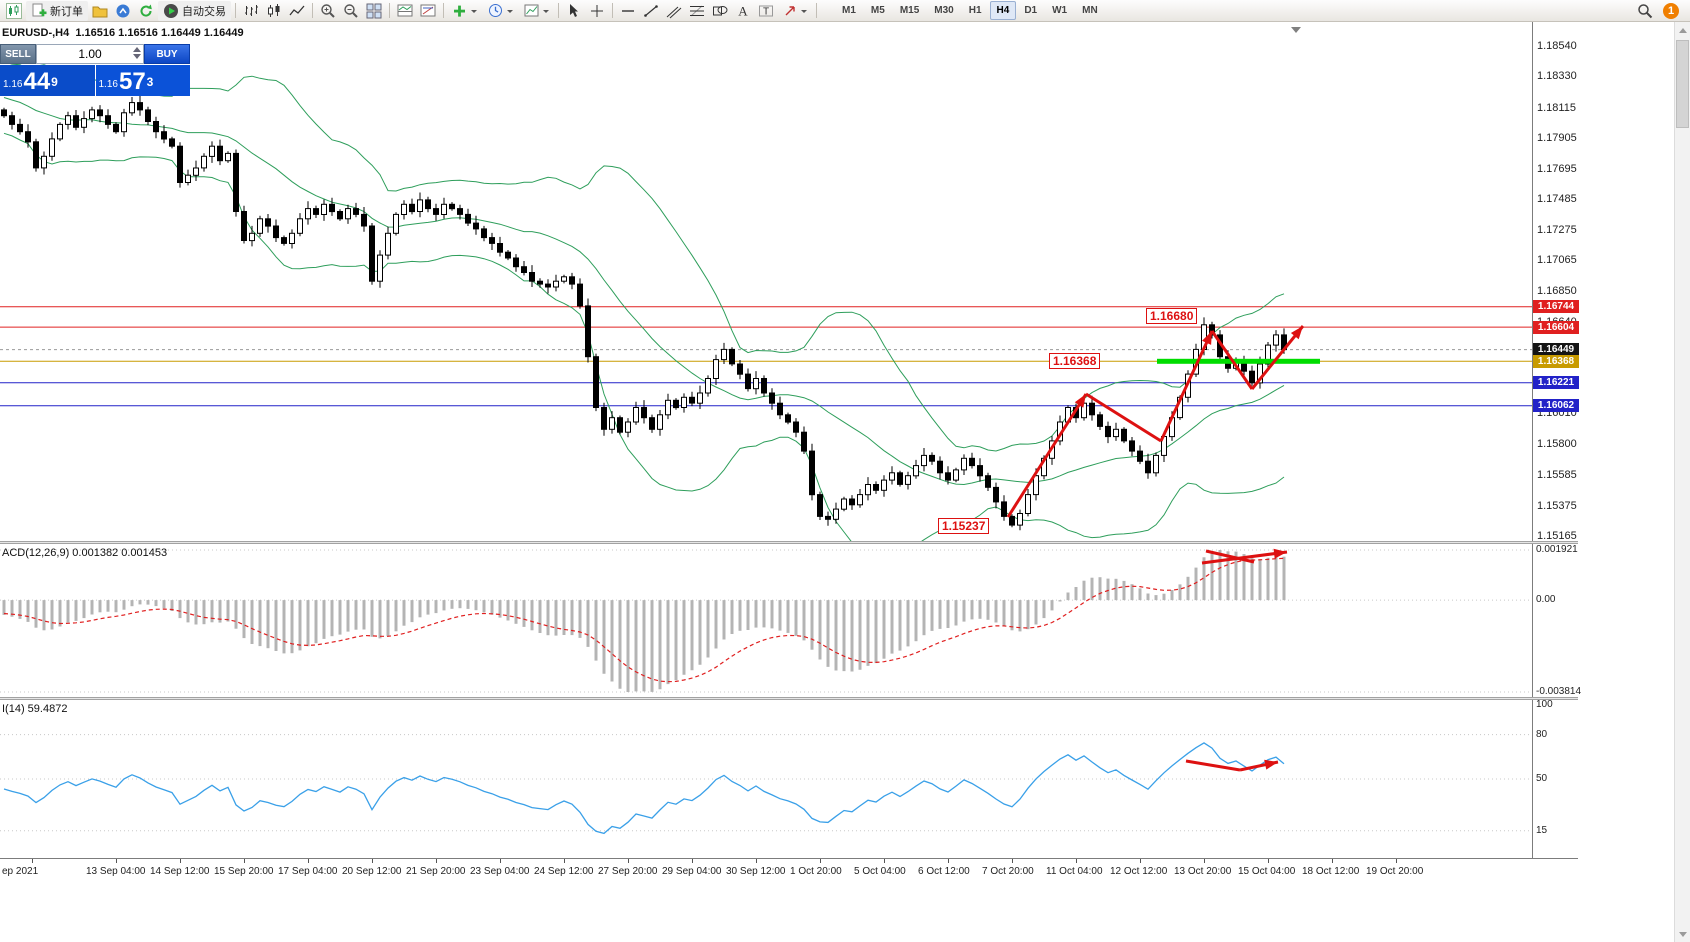 This screenshot has height=942, width=1690. What do you see at coordinates (1090, 10) in the screenshot?
I see `timeframe-button-MN: MN` at bounding box center [1090, 10].